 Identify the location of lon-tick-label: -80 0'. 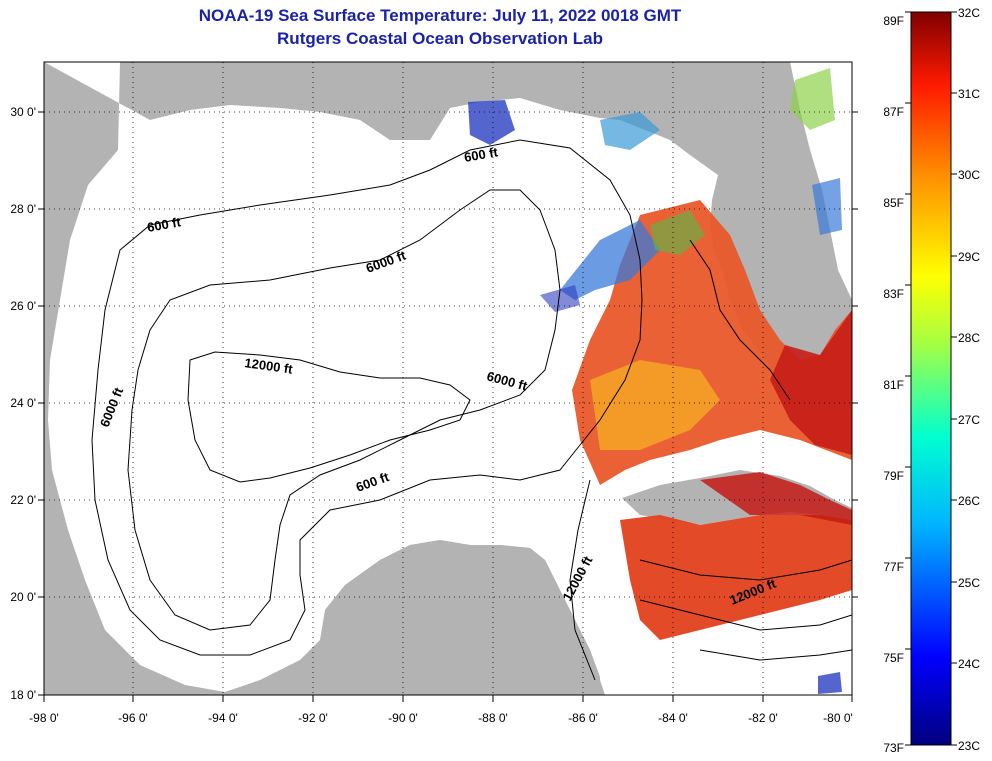
(838, 718).